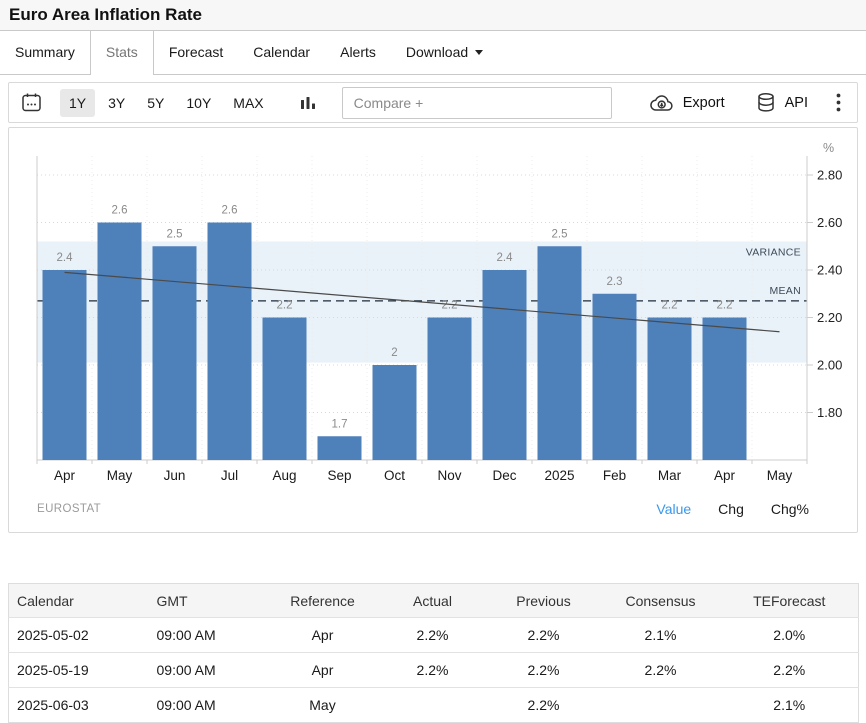 The height and width of the screenshot is (723, 866). Describe the element at coordinates (322, 670) in the screenshot. I see `table-cell: Apr` at that location.